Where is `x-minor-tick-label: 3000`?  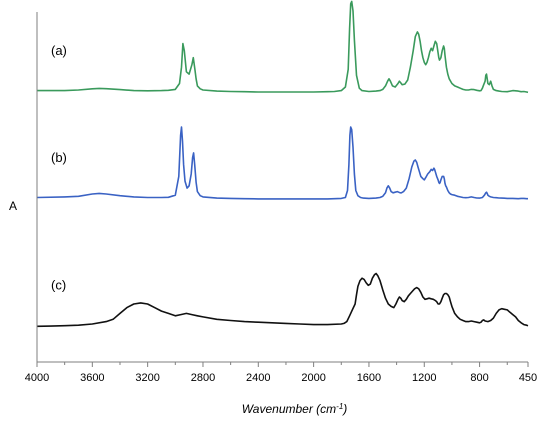
x-minor-tick-label: 3000 is located at coordinates (175, 378).